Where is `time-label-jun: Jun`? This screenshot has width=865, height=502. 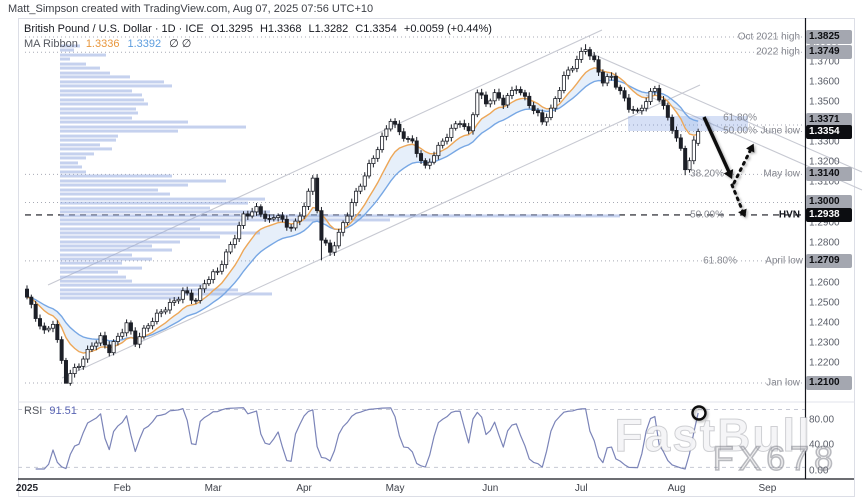
time-label-jun: Jun is located at coordinates (490, 488).